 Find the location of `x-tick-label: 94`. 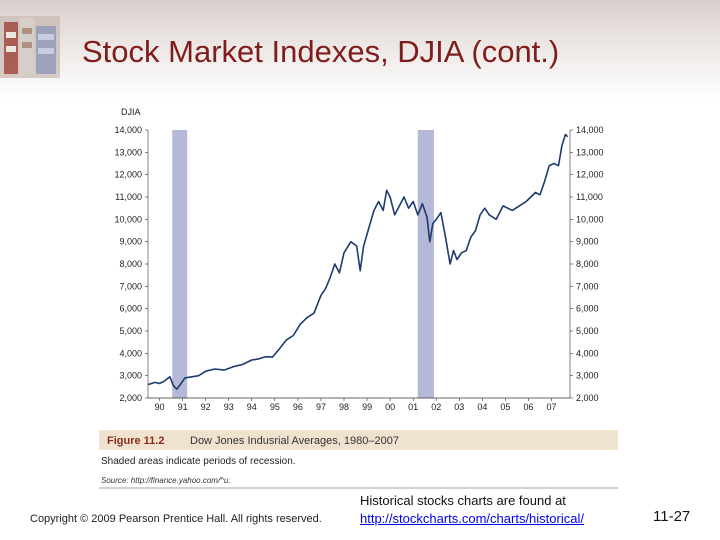

x-tick-label: 94 is located at coordinates (252, 407).